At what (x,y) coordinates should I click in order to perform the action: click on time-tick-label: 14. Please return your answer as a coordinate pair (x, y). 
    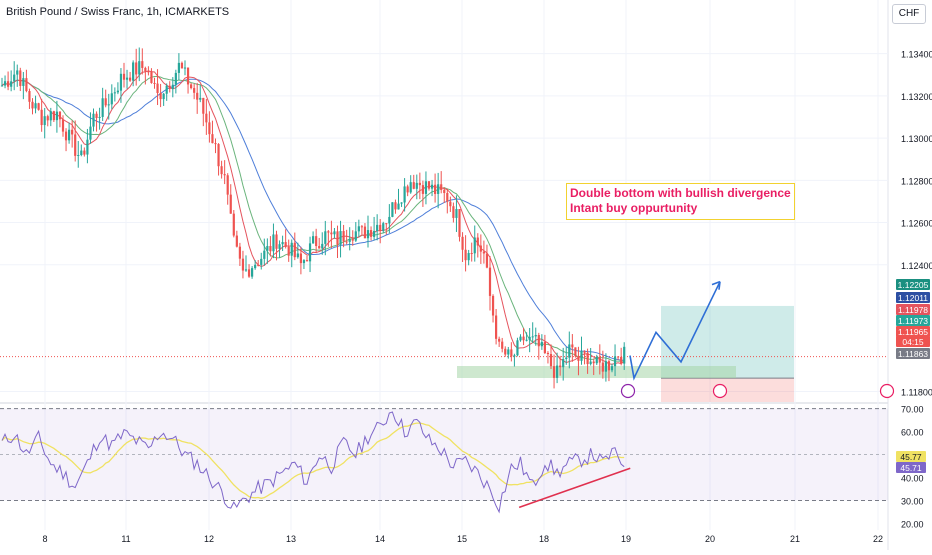
    Looking at the image, I should click on (380, 539).